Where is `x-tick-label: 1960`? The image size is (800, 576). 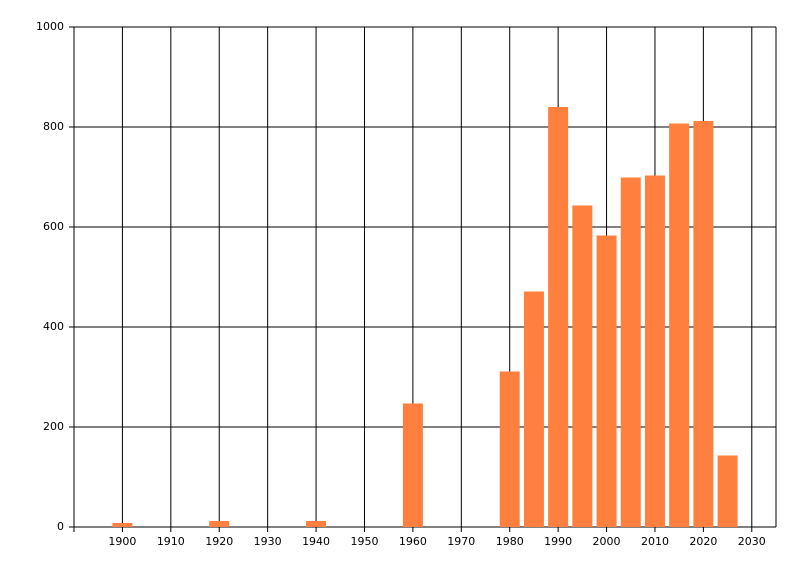 x-tick-label: 1960 is located at coordinates (413, 541).